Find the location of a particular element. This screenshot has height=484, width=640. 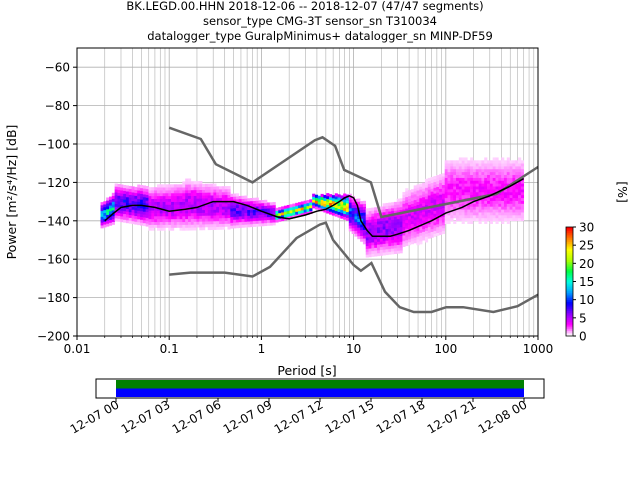

colorbar-tick-label: 10 is located at coordinates (586, 300).